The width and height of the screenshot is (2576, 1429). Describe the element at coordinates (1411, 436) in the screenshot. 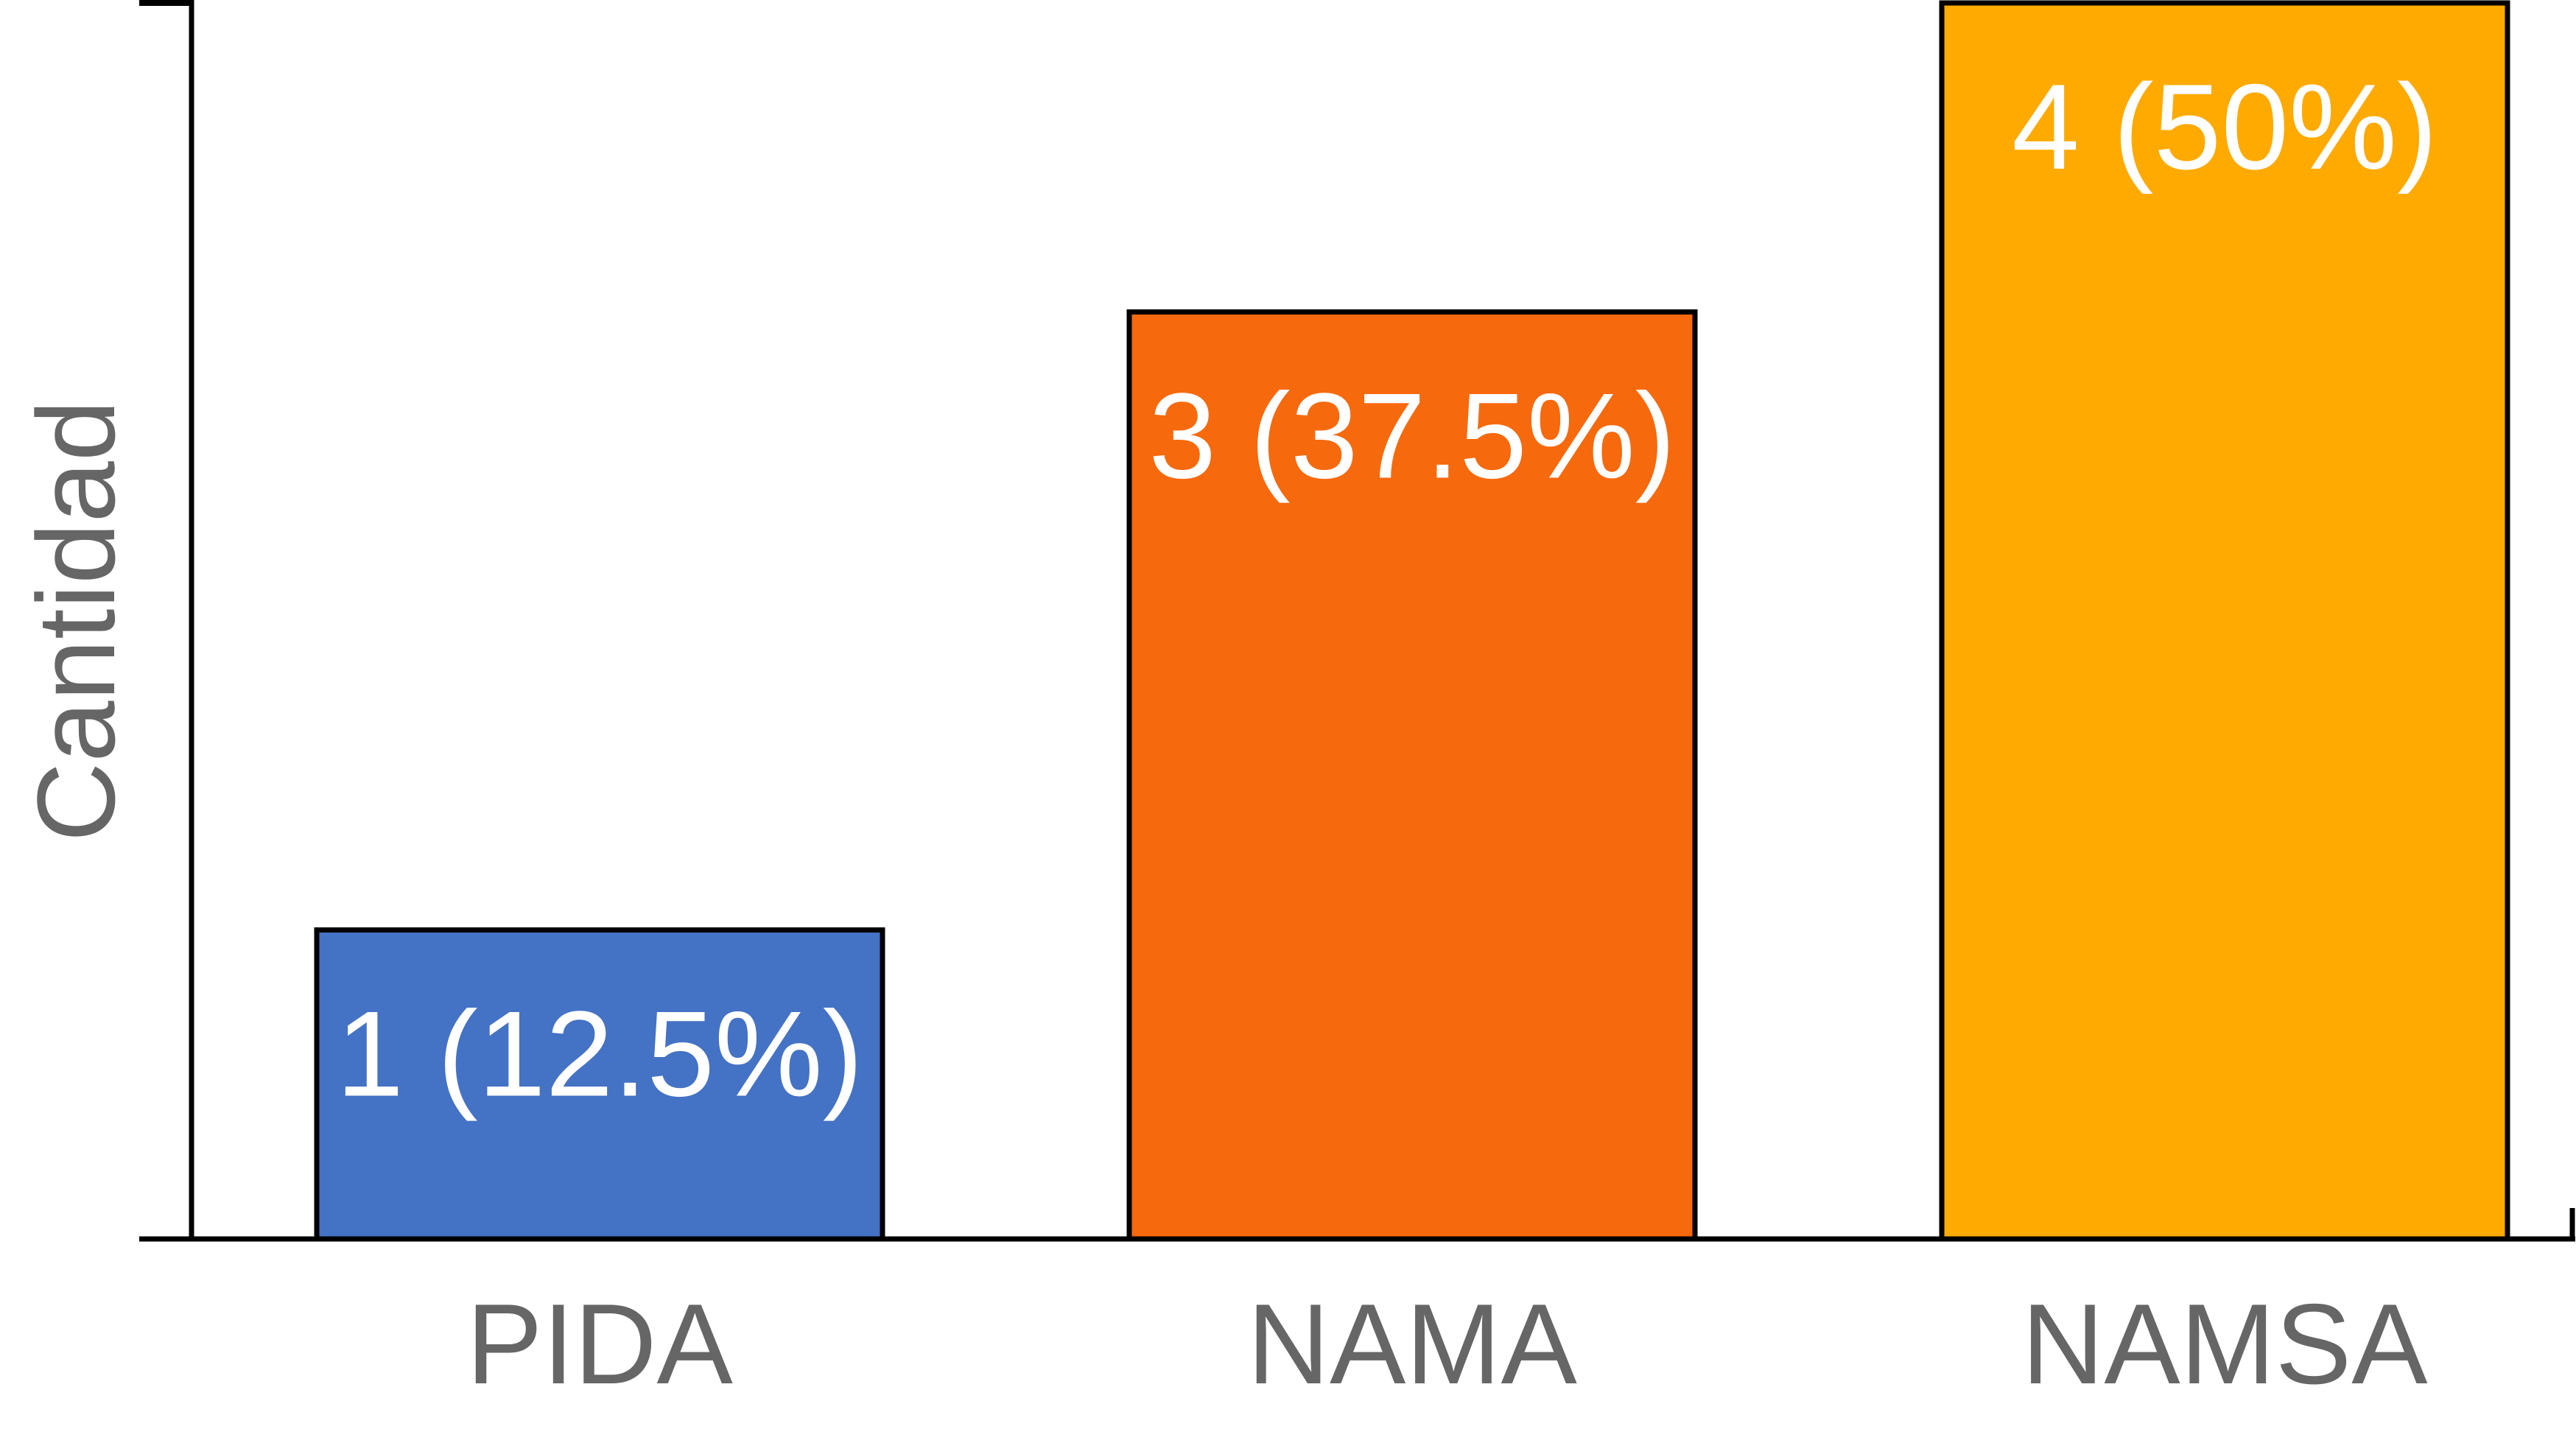

I see `data-label-nama: 3 (37.5%)` at that location.